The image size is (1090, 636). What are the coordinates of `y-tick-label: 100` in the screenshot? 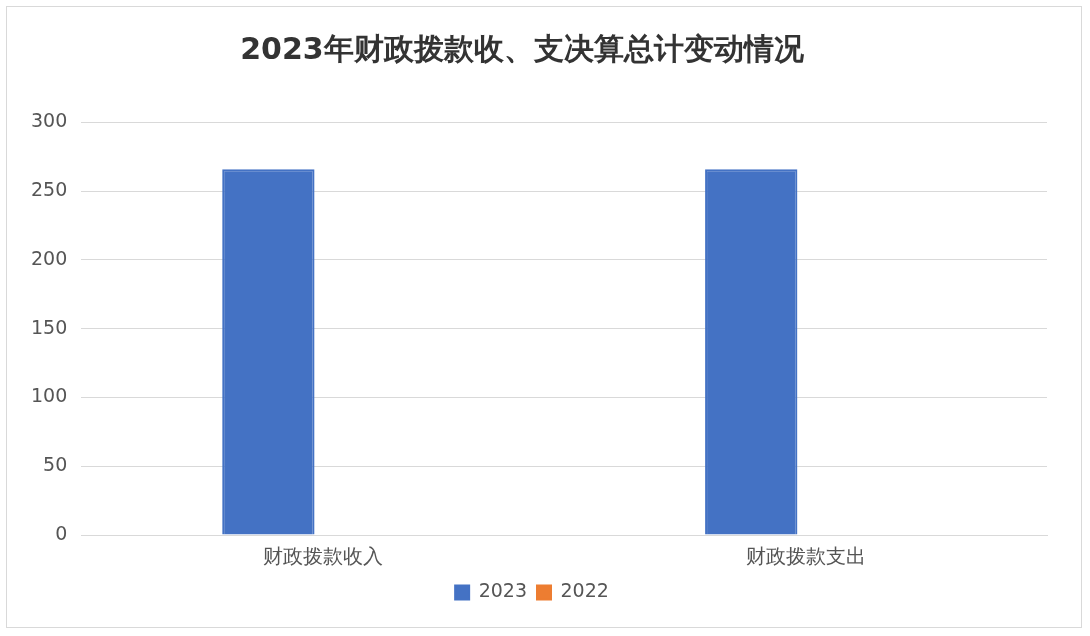 It's located at (49, 395).